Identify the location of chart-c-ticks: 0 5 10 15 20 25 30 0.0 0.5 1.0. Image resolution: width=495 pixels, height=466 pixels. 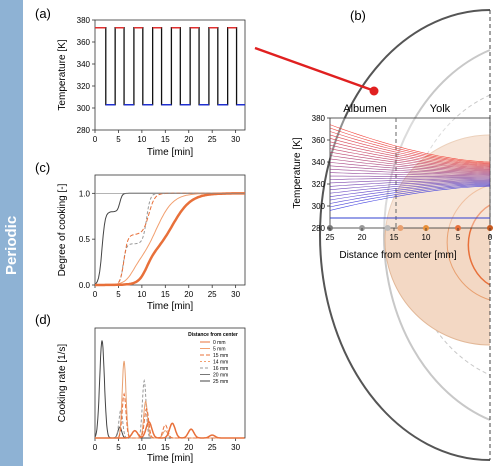
(160, 244).